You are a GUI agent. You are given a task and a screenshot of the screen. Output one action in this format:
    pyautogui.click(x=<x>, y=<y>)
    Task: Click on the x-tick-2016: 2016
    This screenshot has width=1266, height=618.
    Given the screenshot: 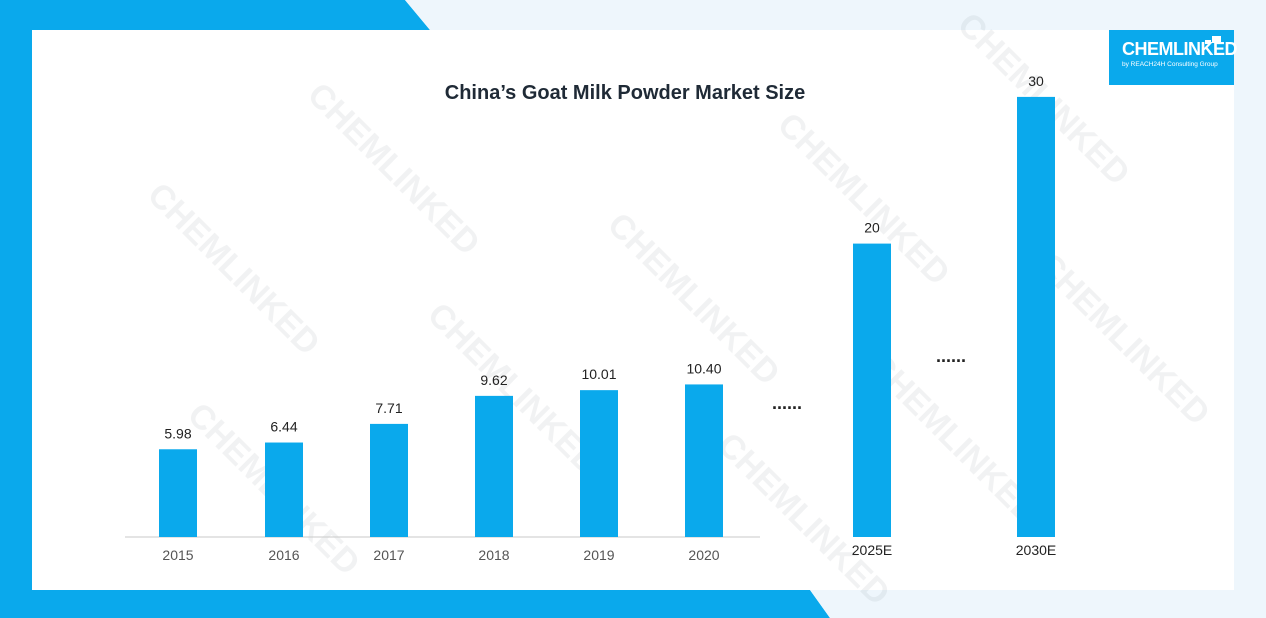 What is the action you would take?
    pyautogui.click(x=283, y=555)
    